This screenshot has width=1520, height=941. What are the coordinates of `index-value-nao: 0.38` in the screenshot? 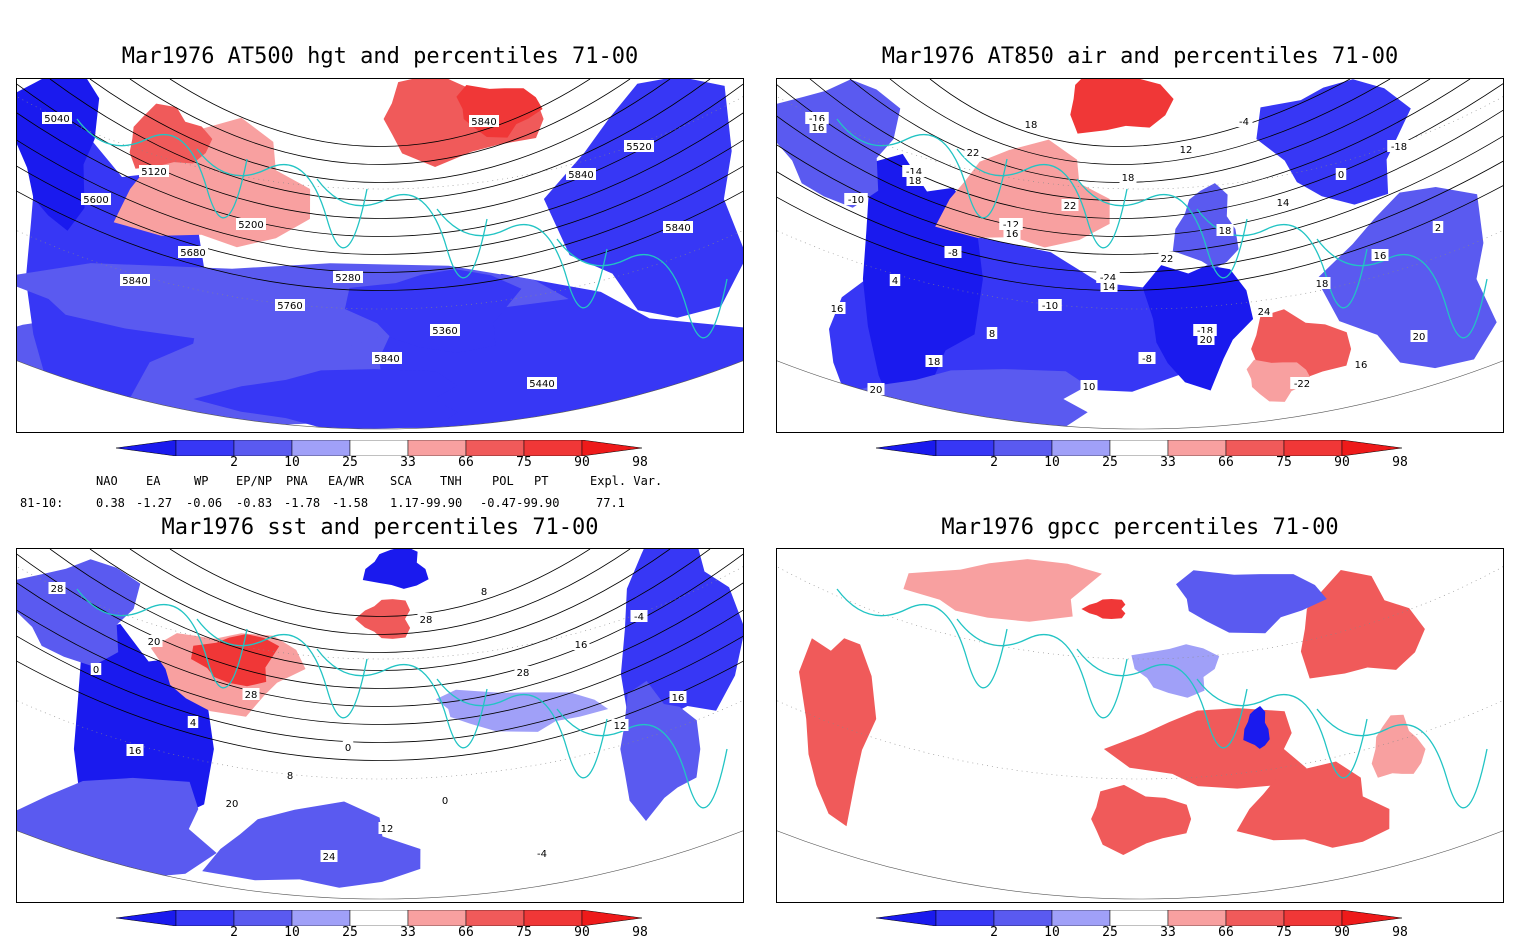 It's located at (110, 503).